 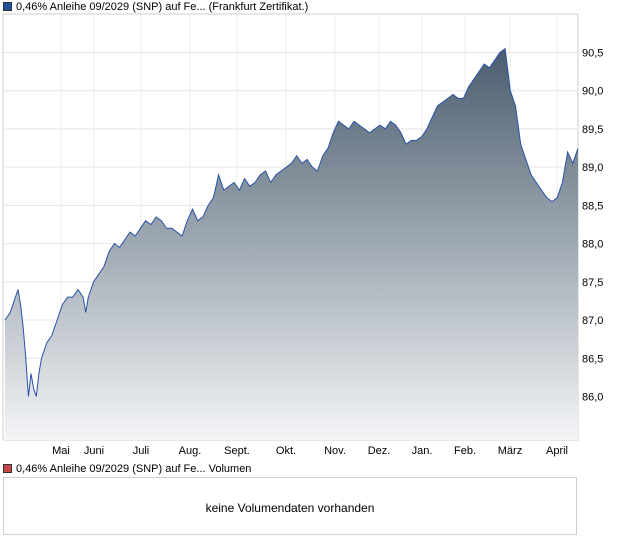 What do you see at coordinates (592, 130) in the screenshot?
I see `y-tick-label: 89,5` at bounding box center [592, 130].